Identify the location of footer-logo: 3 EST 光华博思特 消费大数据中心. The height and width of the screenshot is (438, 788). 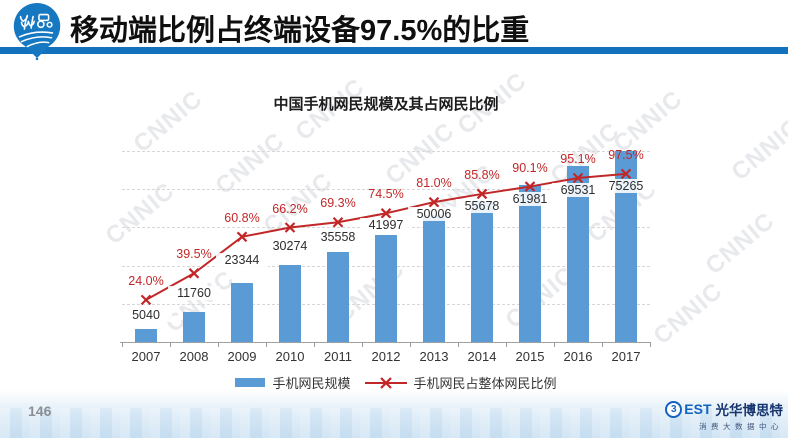
(724, 415).